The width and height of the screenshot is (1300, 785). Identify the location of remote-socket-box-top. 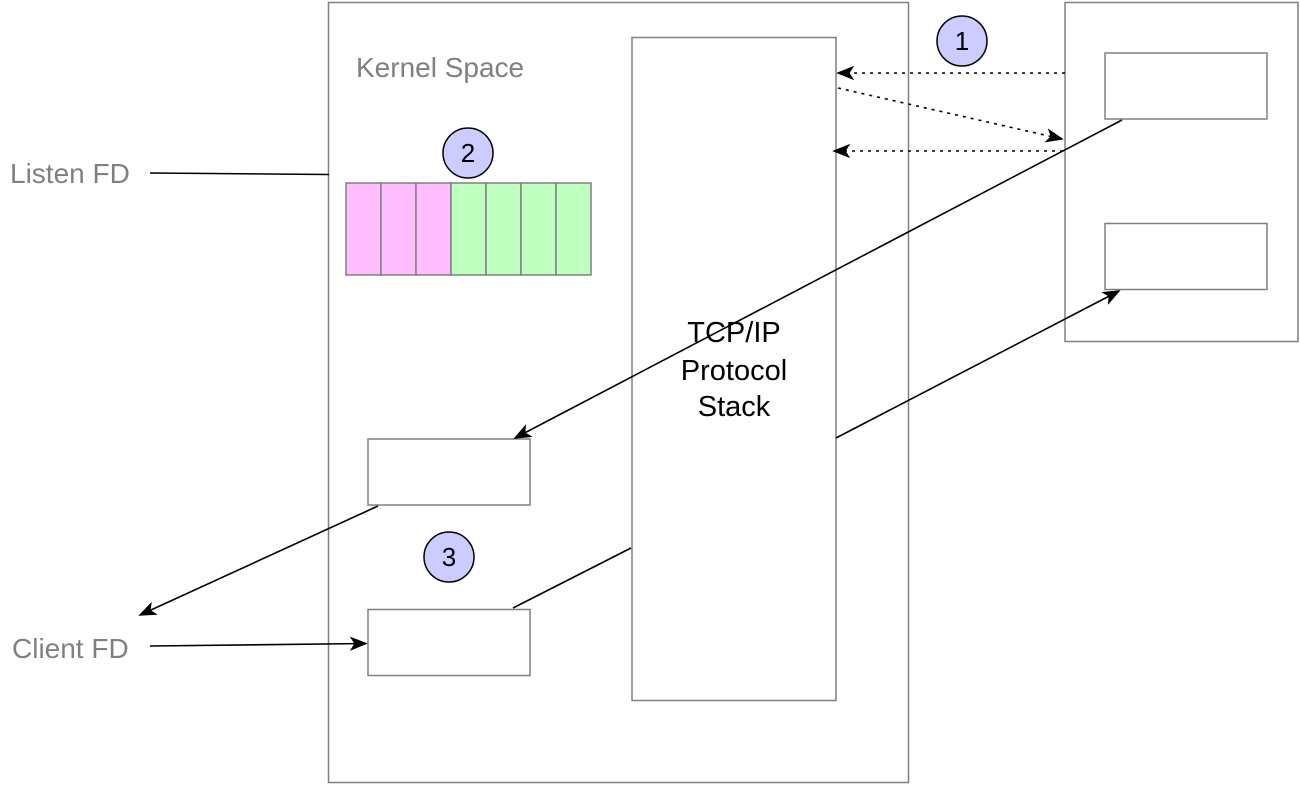
(1186, 86).